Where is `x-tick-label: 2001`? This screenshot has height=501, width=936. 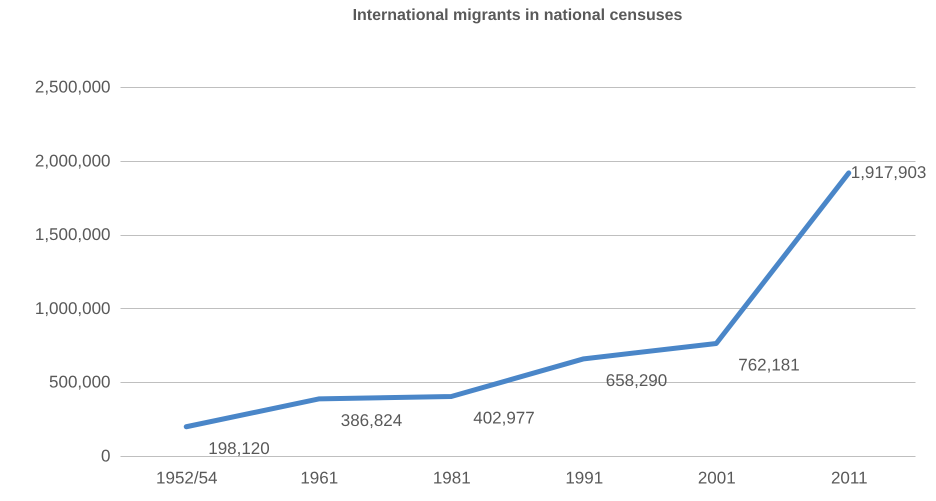
x-tick-label: 2001 is located at coordinates (717, 478).